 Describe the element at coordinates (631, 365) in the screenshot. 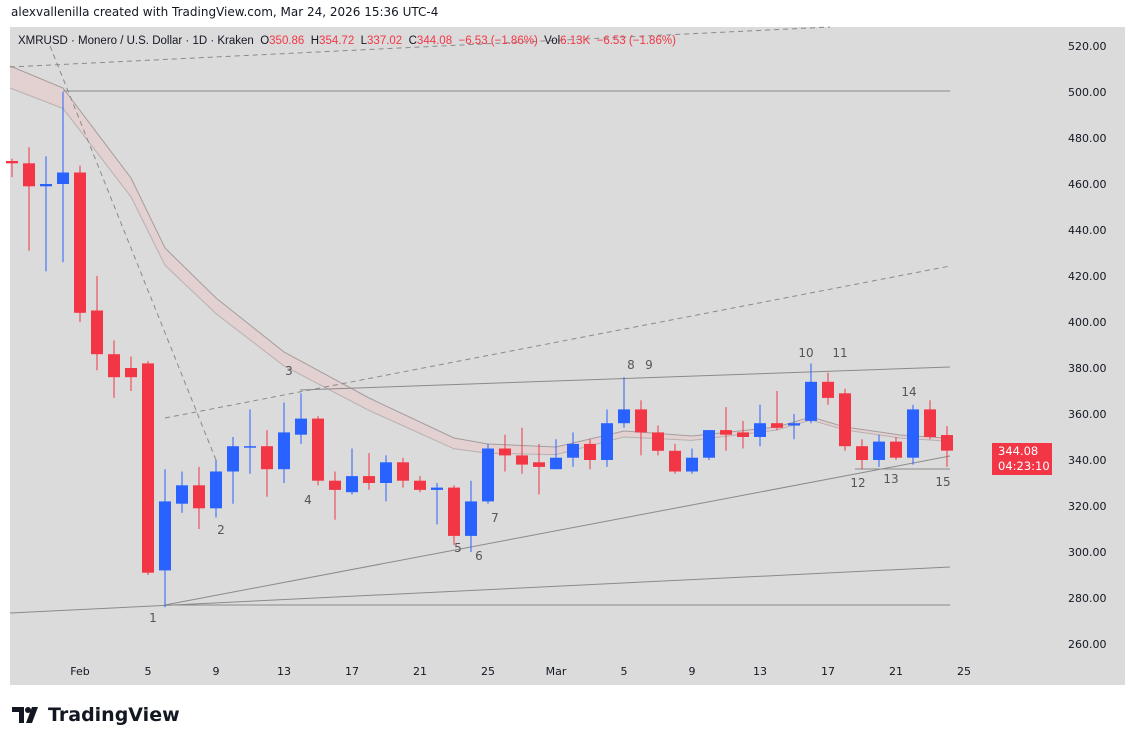

I see `wave-label-8: 8` at that location.